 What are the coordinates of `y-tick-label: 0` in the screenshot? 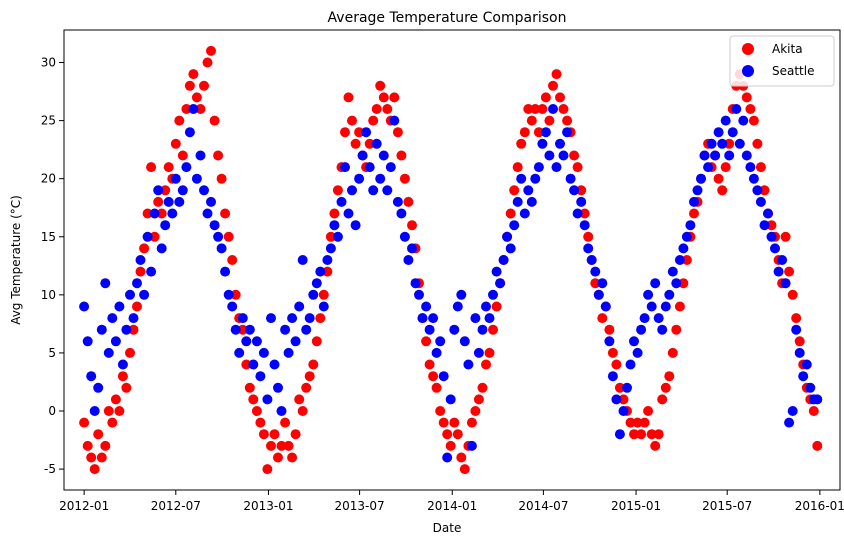 It's located at (52, 411).